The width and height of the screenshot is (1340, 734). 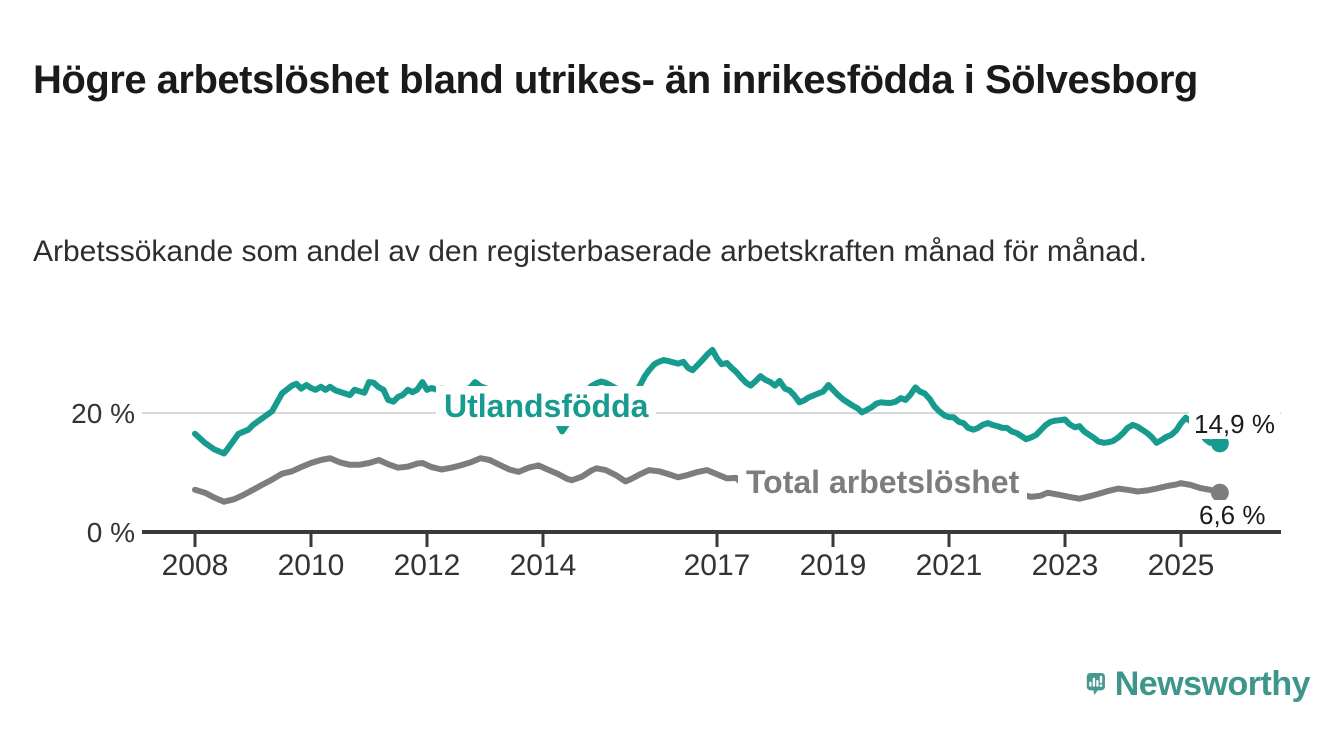 What do you see at coordinates (1095, 684) in the screenshot?
I see `speech-bubble-bar-chart-icon` at bounding box center [1095, 684].